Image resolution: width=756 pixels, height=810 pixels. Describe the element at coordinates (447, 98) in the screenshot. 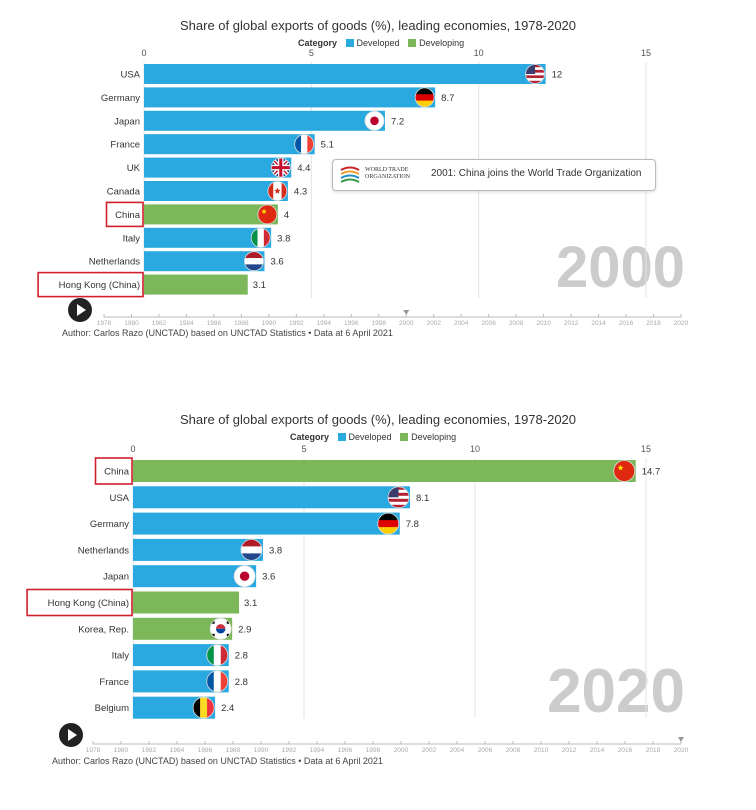

I see `value-label-germany: 8.7` at that location.